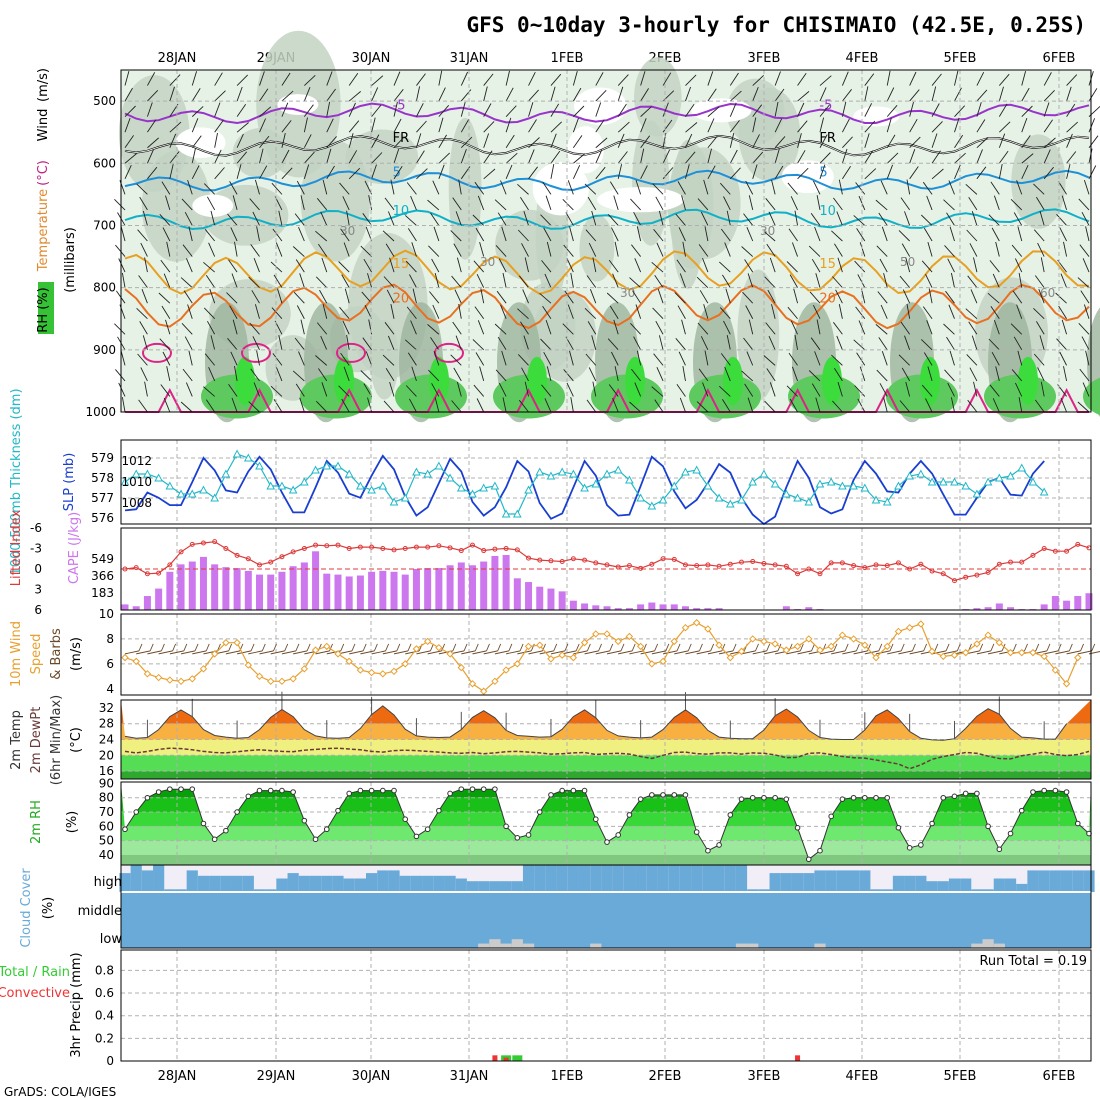 Image resolution: width=1100 pixels, height=1100 pixels. I want to click on ylabel-barbs: & Barbs, so click(56, 654).